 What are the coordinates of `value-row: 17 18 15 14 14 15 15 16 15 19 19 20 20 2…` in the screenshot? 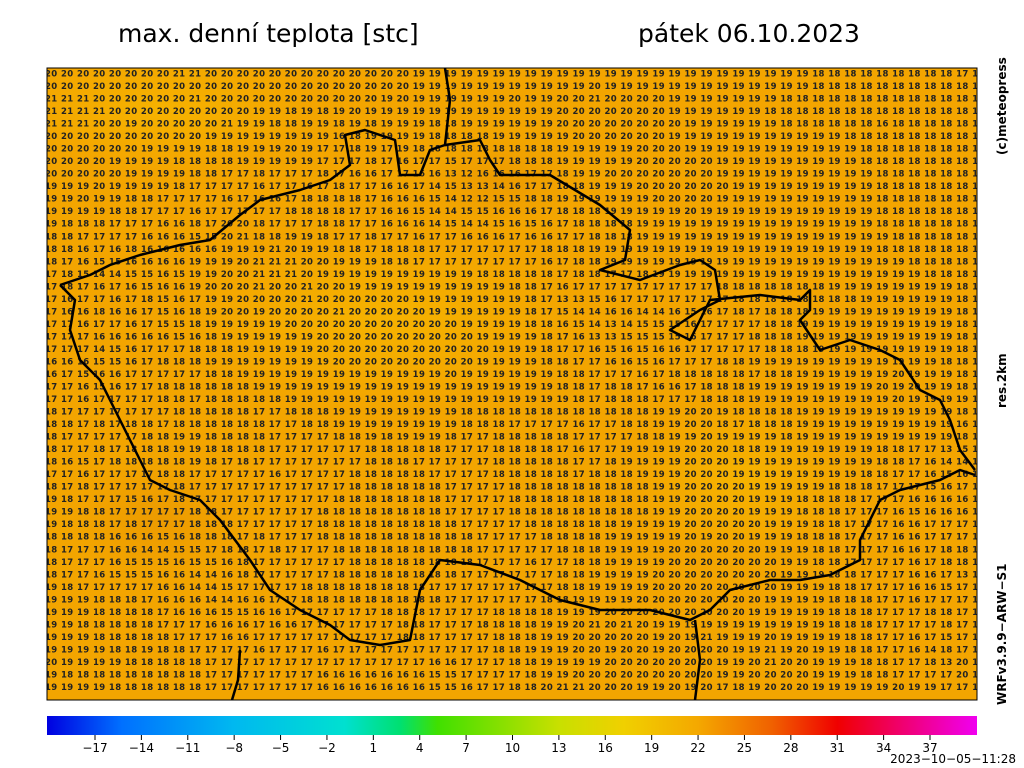 It's located at (511, 275).